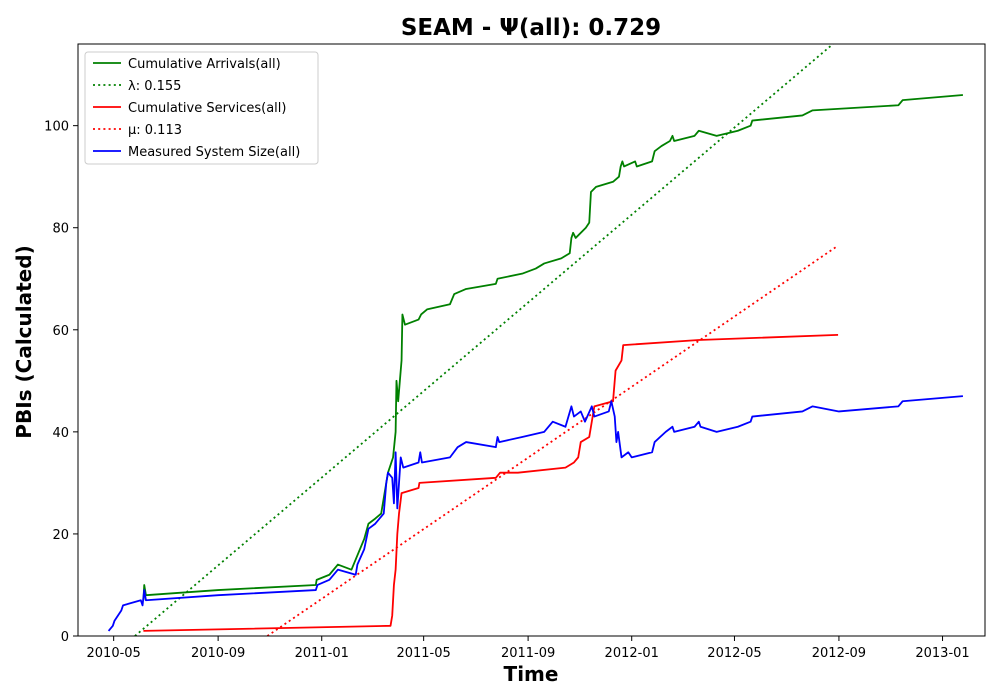  I want to click on x-tick-label: 2011-01, so click(322, 653).